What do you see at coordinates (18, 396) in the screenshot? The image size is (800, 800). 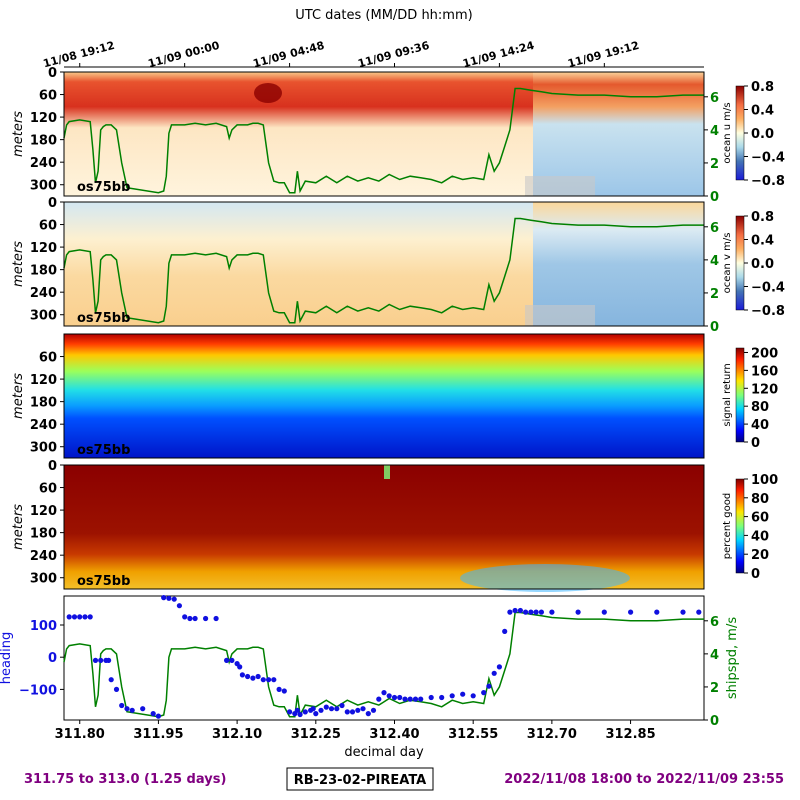 I see `signal-return-ylabel: meters` at bounding box center [18, 396].